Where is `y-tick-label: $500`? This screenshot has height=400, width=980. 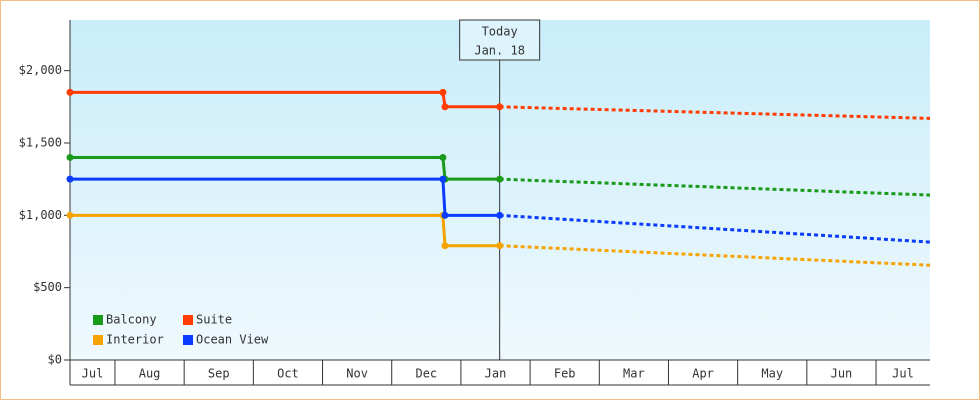 y-tick-label: $500 is located at coordinates (47, 287).